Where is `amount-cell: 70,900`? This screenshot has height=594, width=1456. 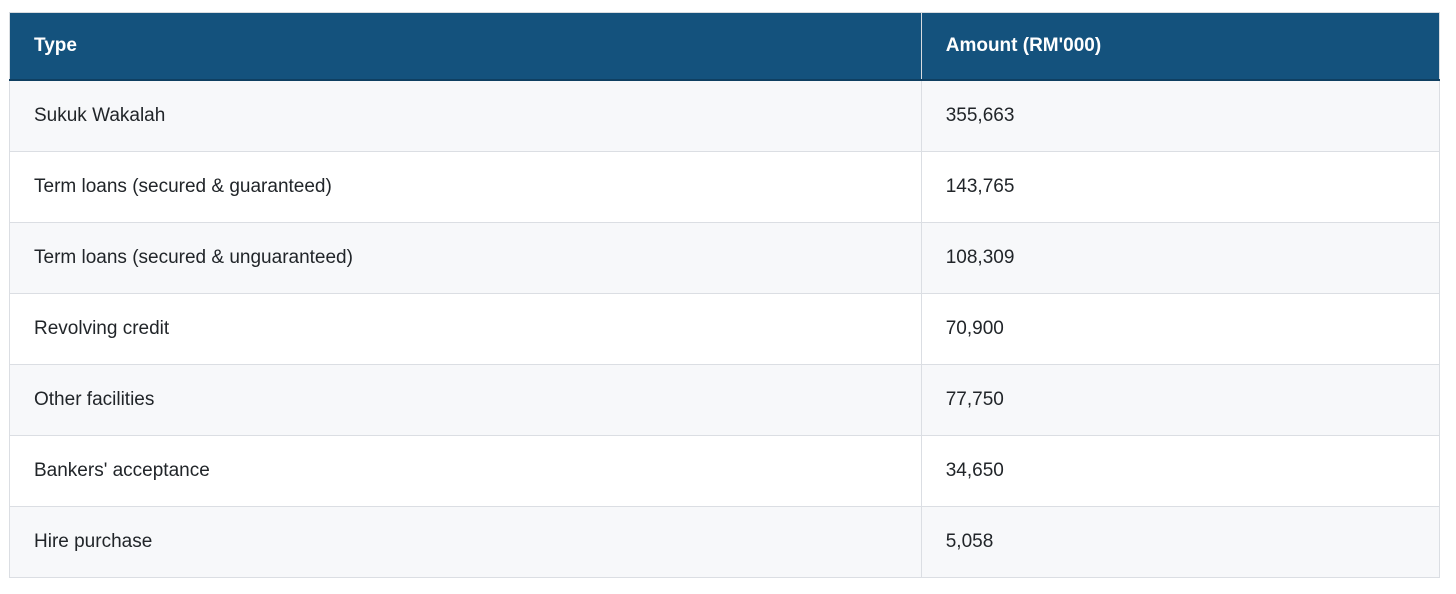 amount-cell: 70,900 is located at coordinates (1180, 329).